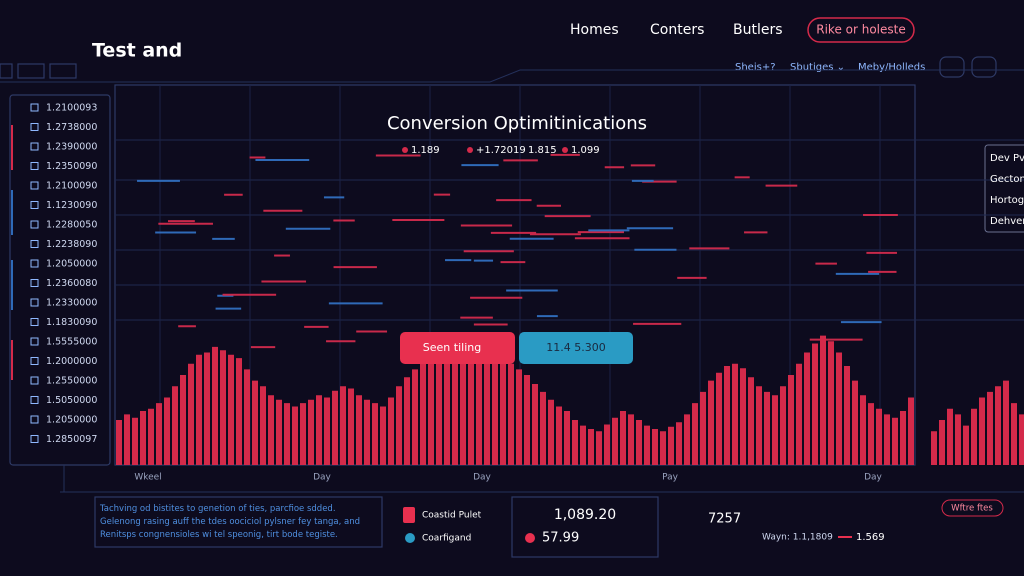 Image resolution: width=1024 pixels, height=576 pixels. What do you see at coordinates (560, 538) in the screenshot?
I see `sub-value: 57.99` at bounding box center [560, 538].